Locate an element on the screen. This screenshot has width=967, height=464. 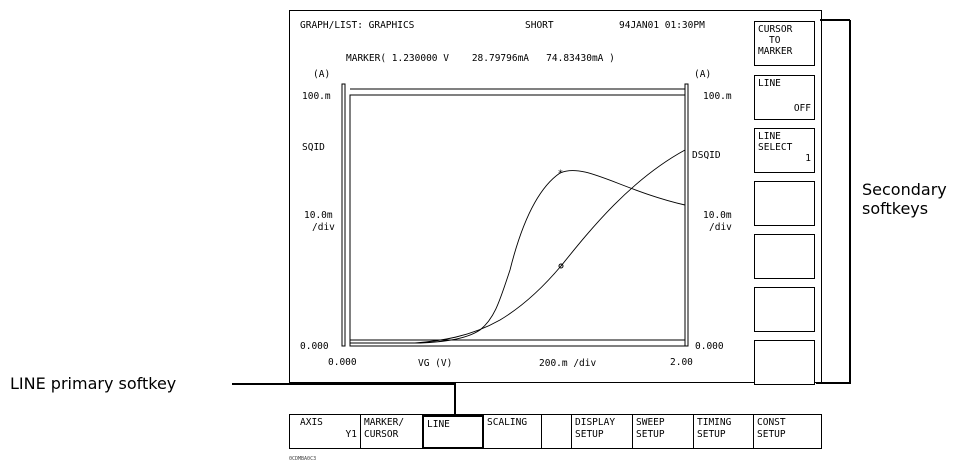
right-axis-name: DSQID is located at coordinates (706, 155).